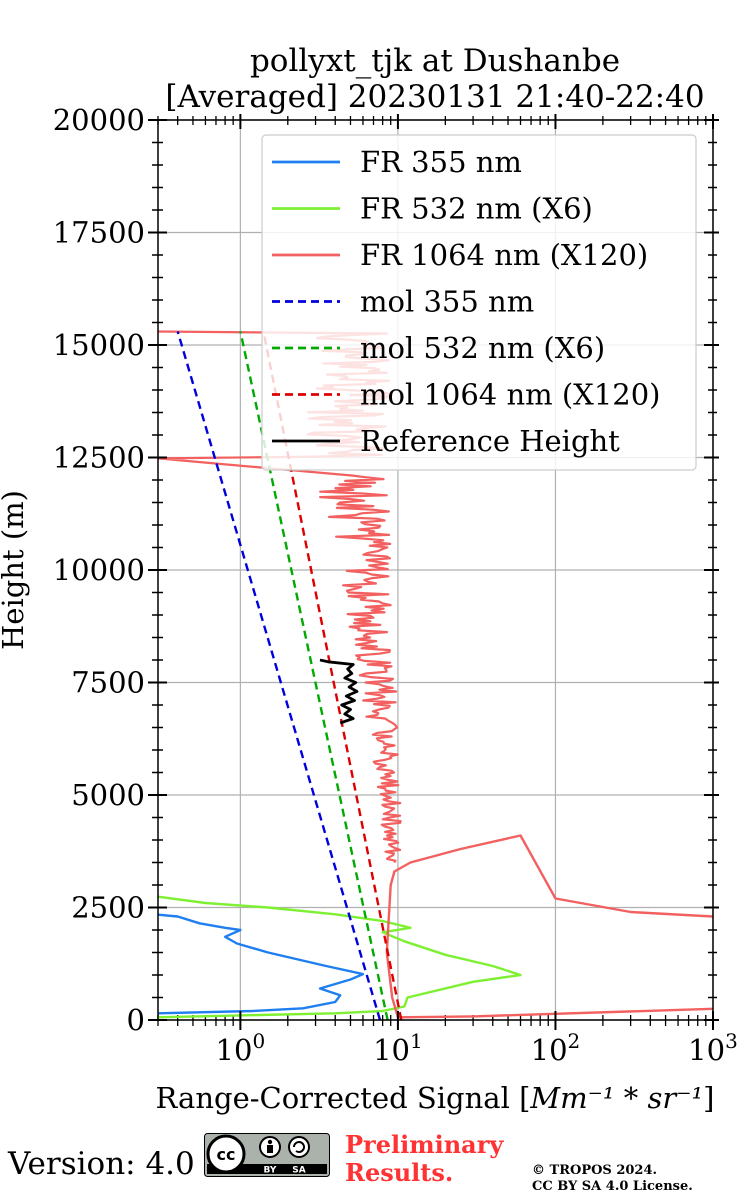 The image size is (750, 1200). I want to click on y-tick-label: 12500, so click(99, 458).